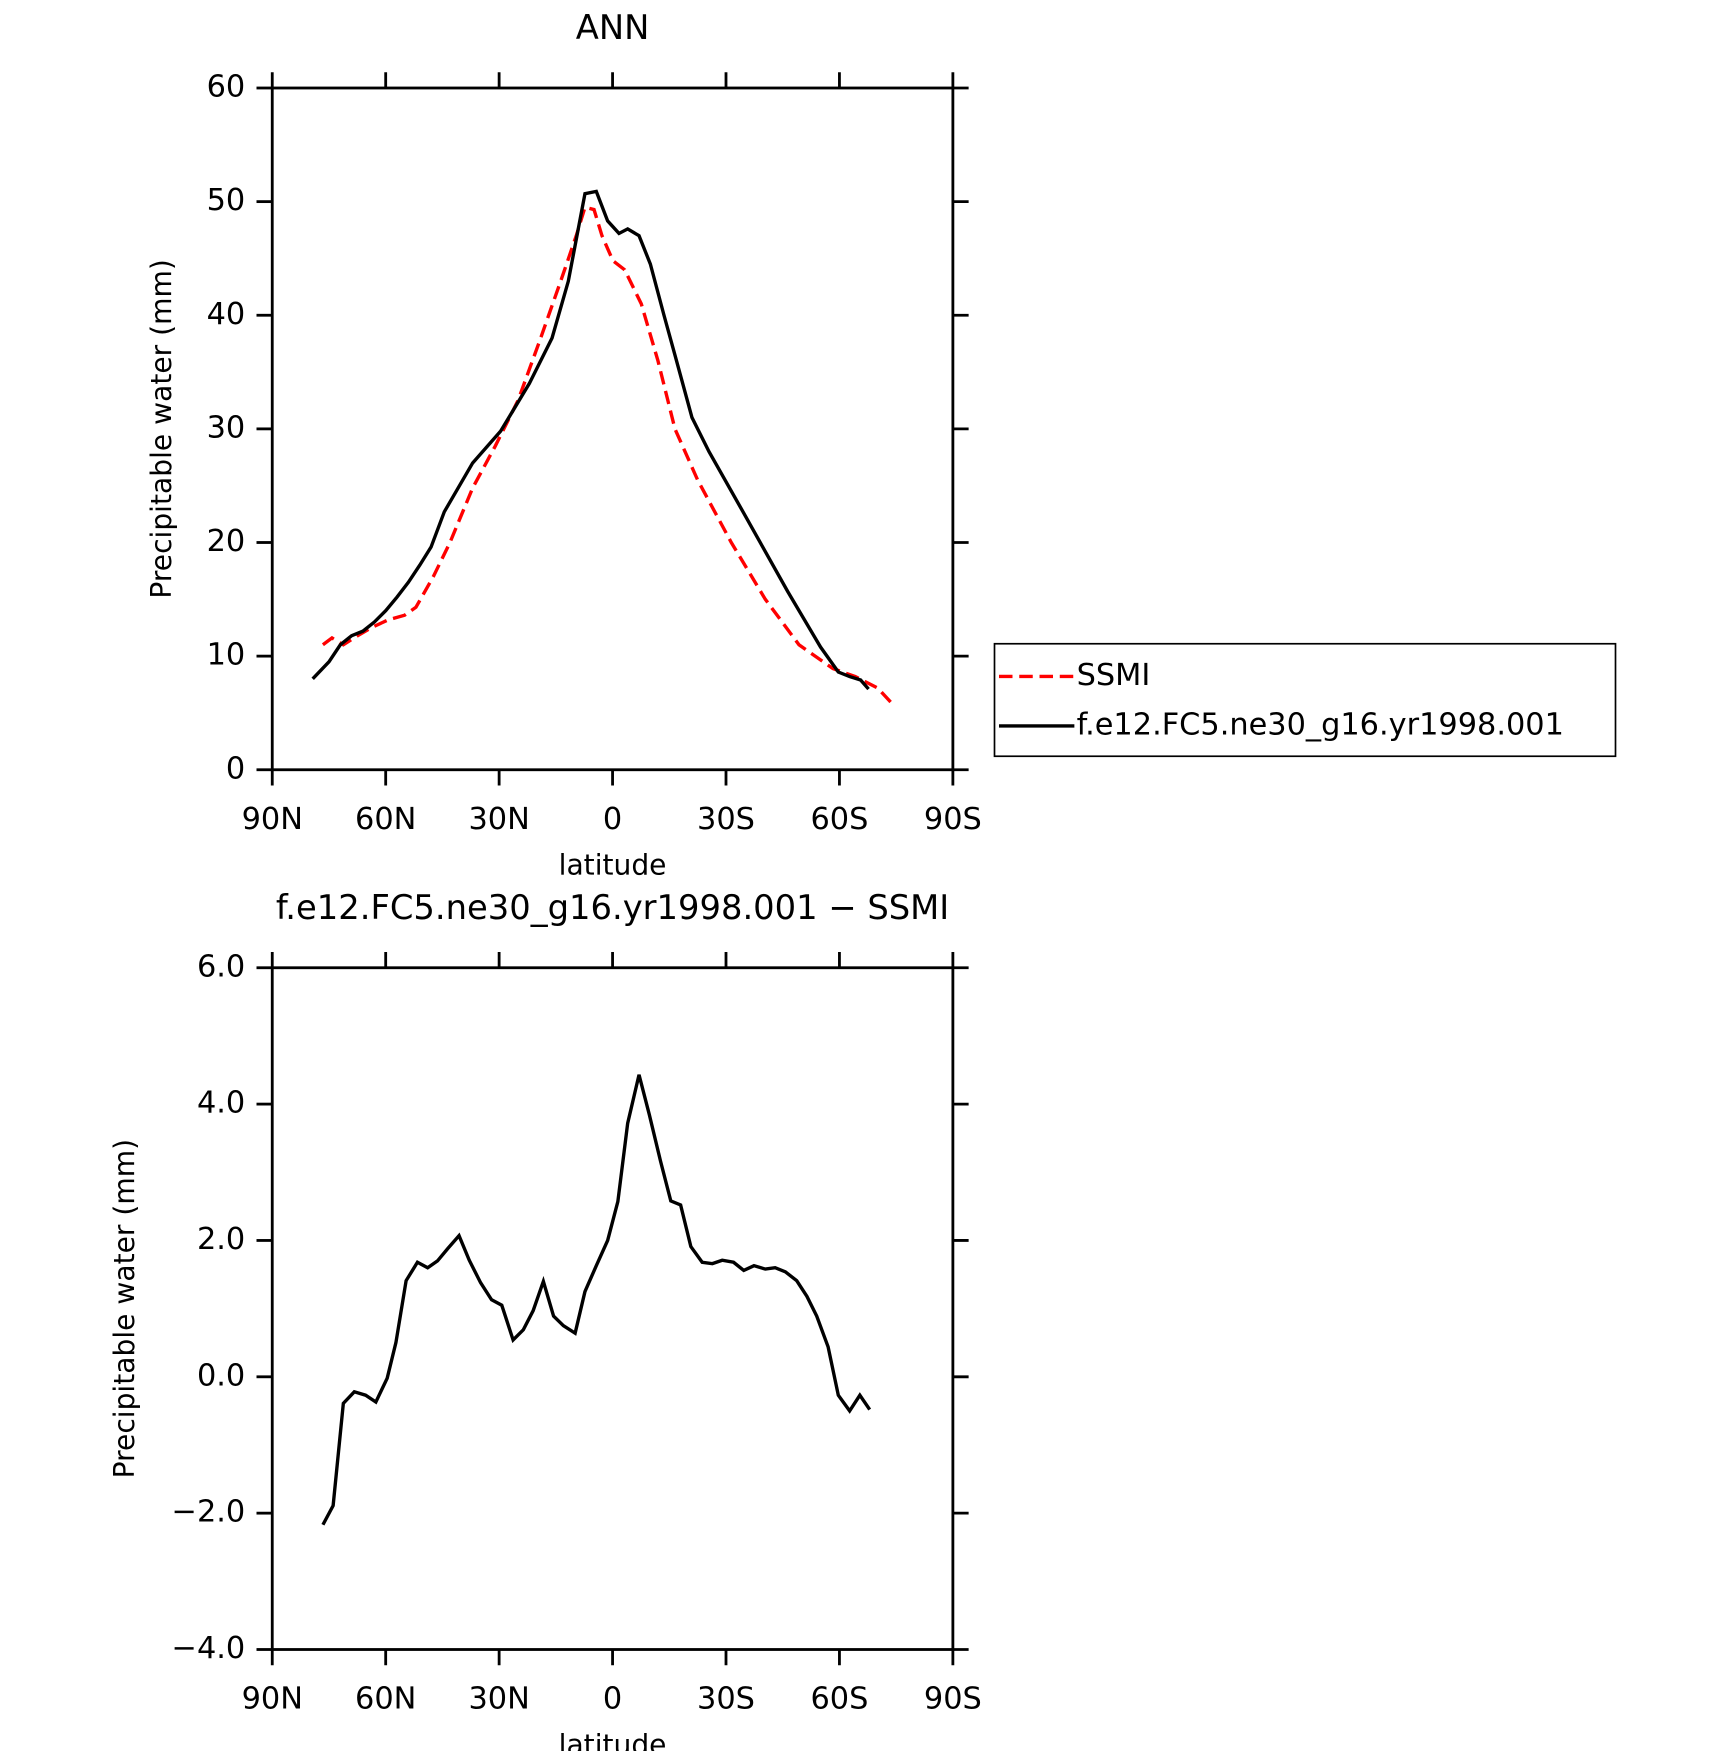 The height and width of the screenshot is (1751, 1710). What do you see at coordinates (226, 655) in the screenshot?
I see `y-tick-label: 10` at bounding box center [226, 655].